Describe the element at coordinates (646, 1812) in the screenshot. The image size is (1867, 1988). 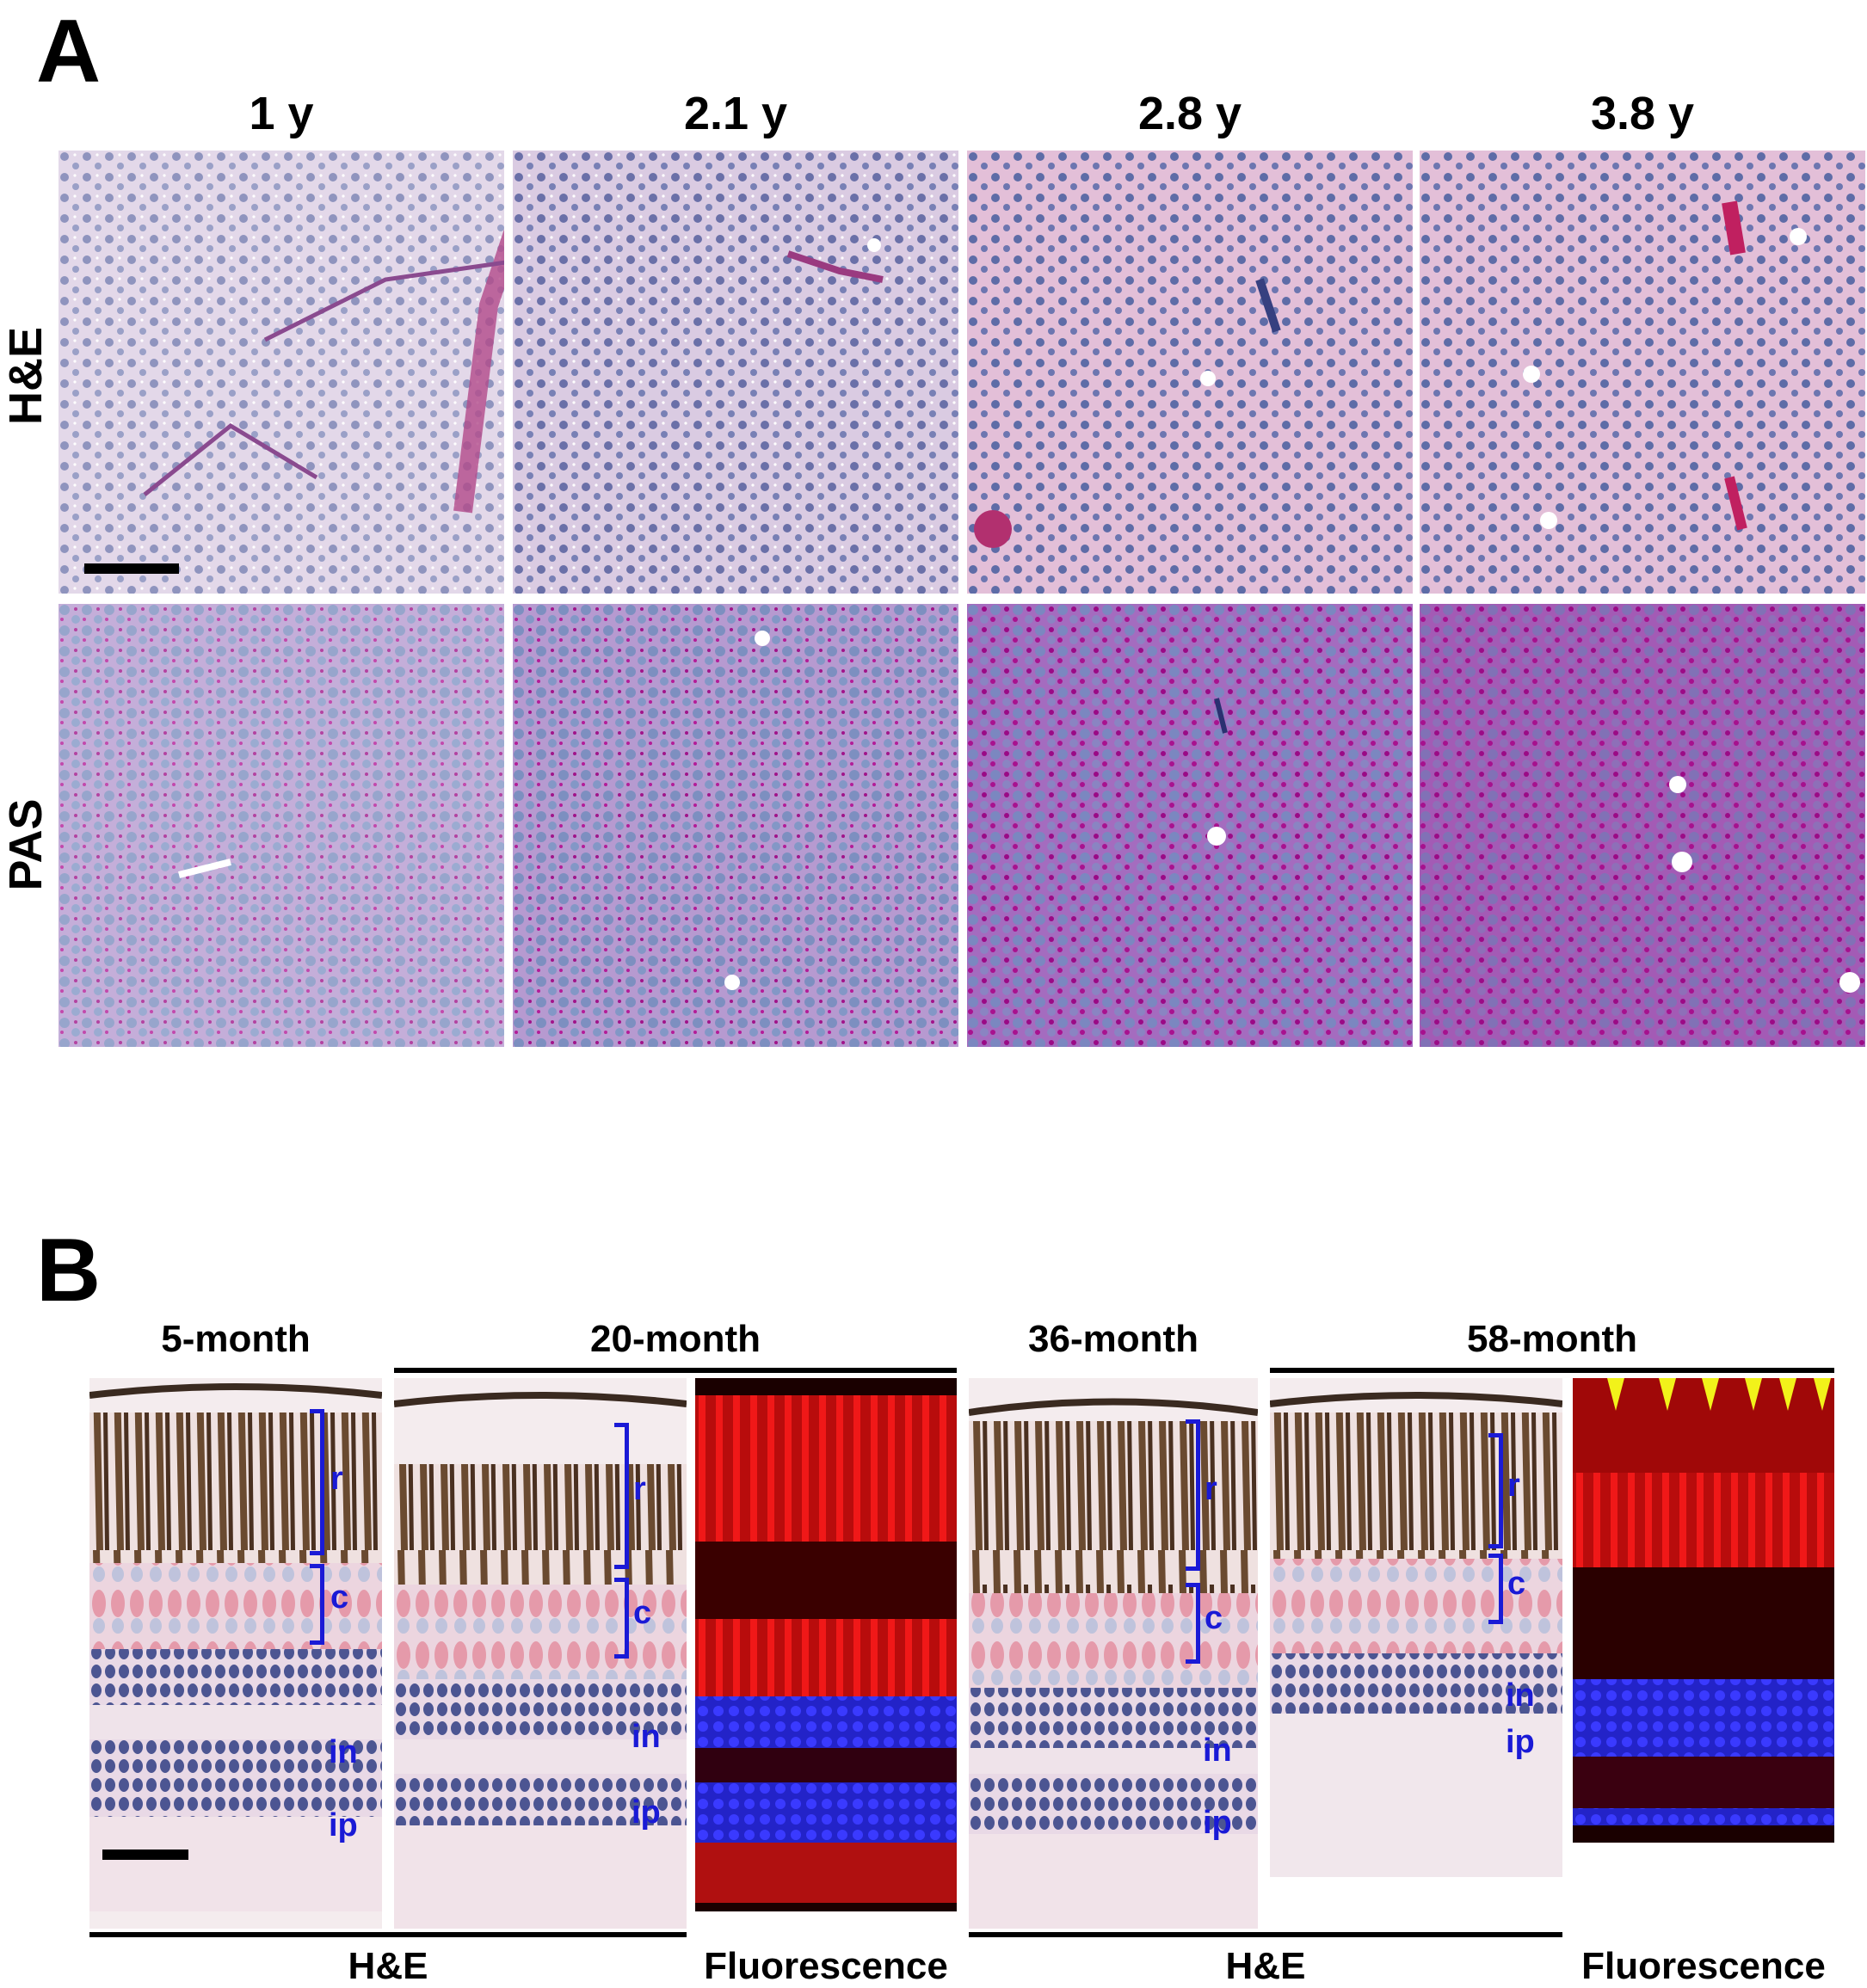
I see `layer-label-ip-20-month: ip` at that location.